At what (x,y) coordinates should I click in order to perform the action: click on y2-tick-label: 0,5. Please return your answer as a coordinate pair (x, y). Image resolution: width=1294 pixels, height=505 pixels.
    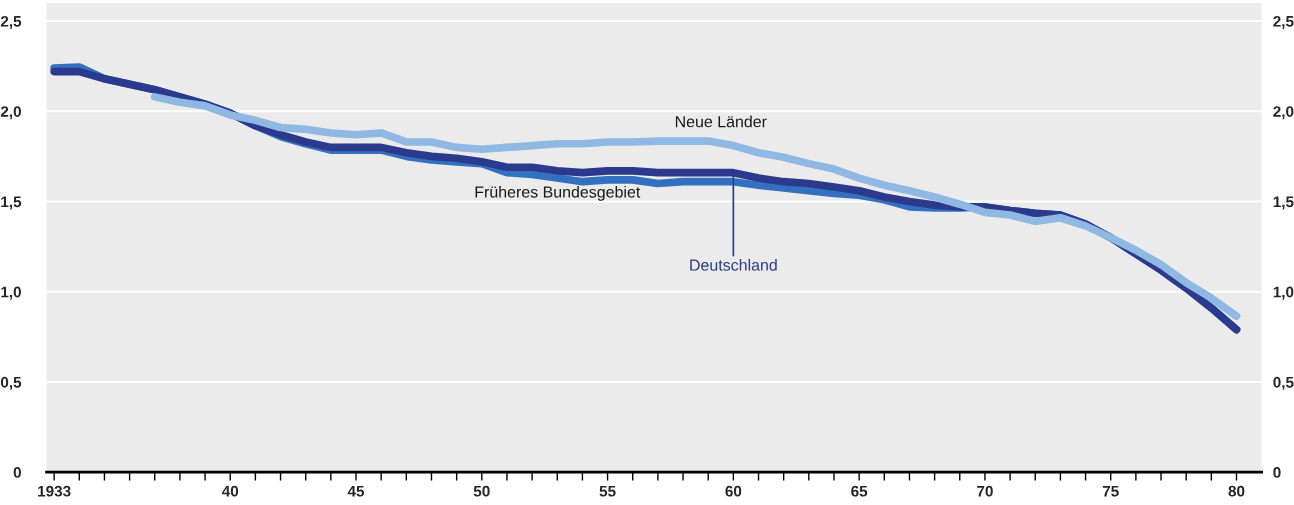
    Looking at the image, I should click on (1283, 383).